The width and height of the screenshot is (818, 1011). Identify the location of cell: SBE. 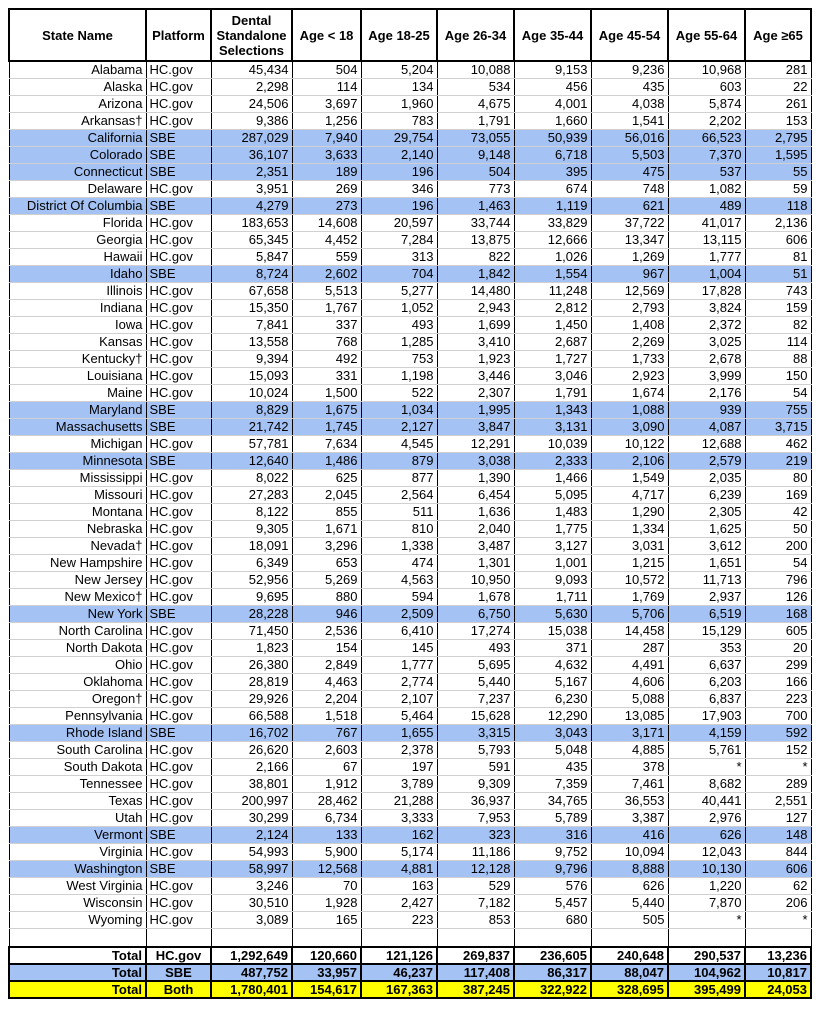
(178, 461).